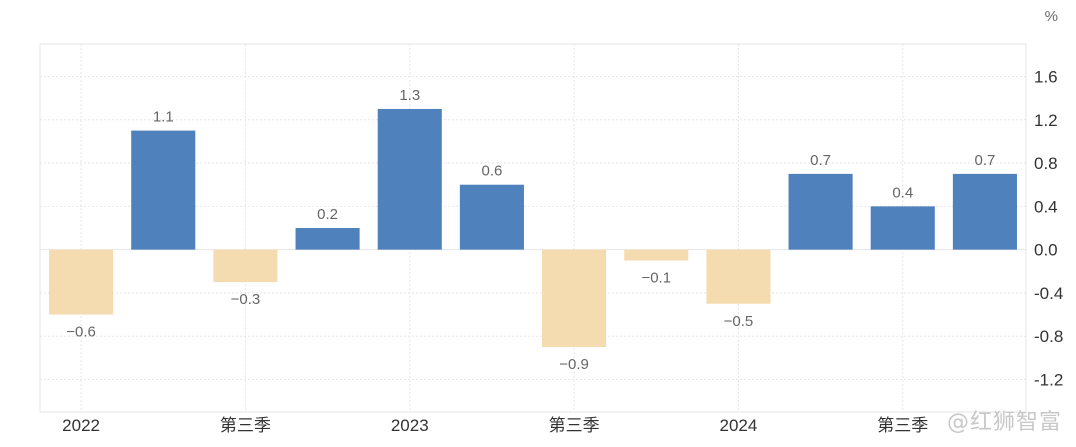 Image resolution: width=1076 pixels, height=447 pixels. I want to click on y-tick-label: -0.4, so click(1048, 293).